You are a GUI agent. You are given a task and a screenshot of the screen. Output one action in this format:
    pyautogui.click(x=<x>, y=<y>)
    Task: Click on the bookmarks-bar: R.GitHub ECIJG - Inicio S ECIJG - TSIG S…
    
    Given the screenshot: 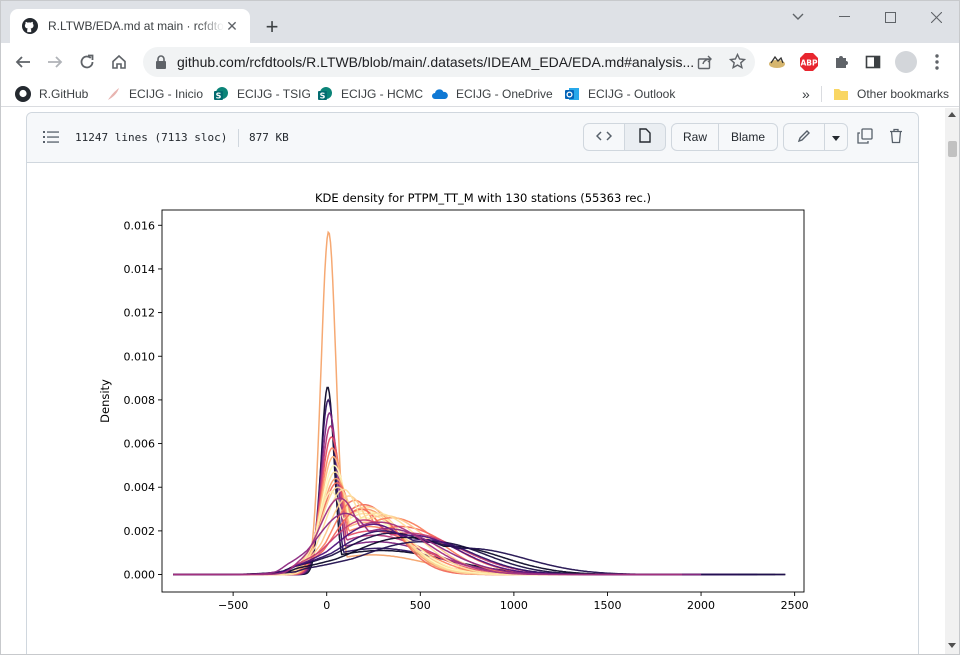 What is the action you would take?
    pyautogui.click(x=480, y=94)
    